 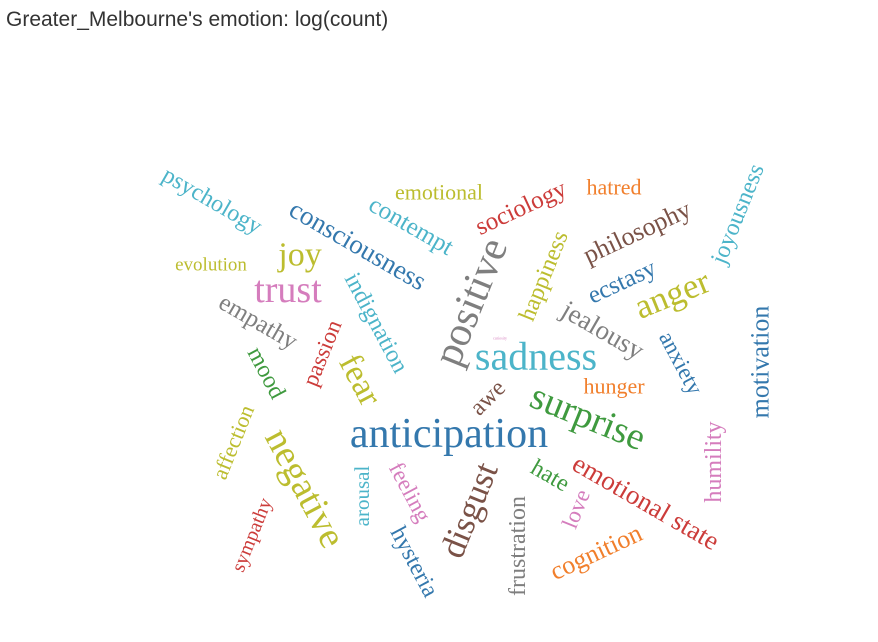 I want to click on word-joyousness: joyousness, so click(x=738, y=214).